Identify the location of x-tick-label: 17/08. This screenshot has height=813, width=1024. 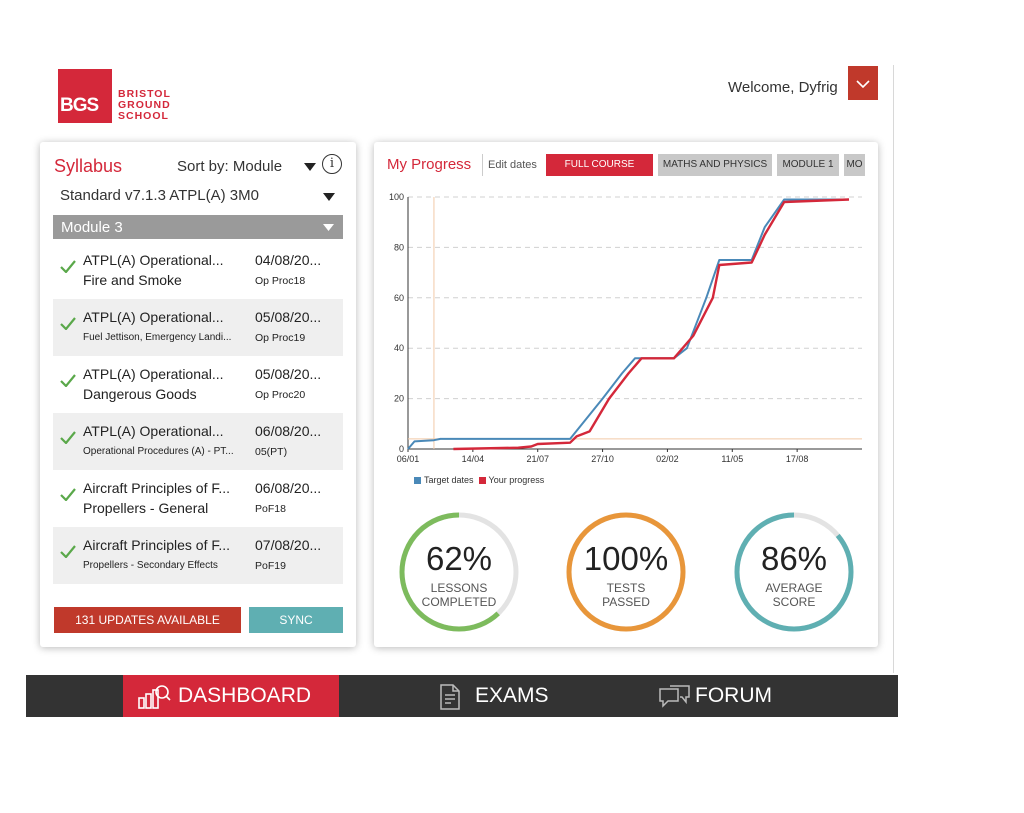
(797, 459).